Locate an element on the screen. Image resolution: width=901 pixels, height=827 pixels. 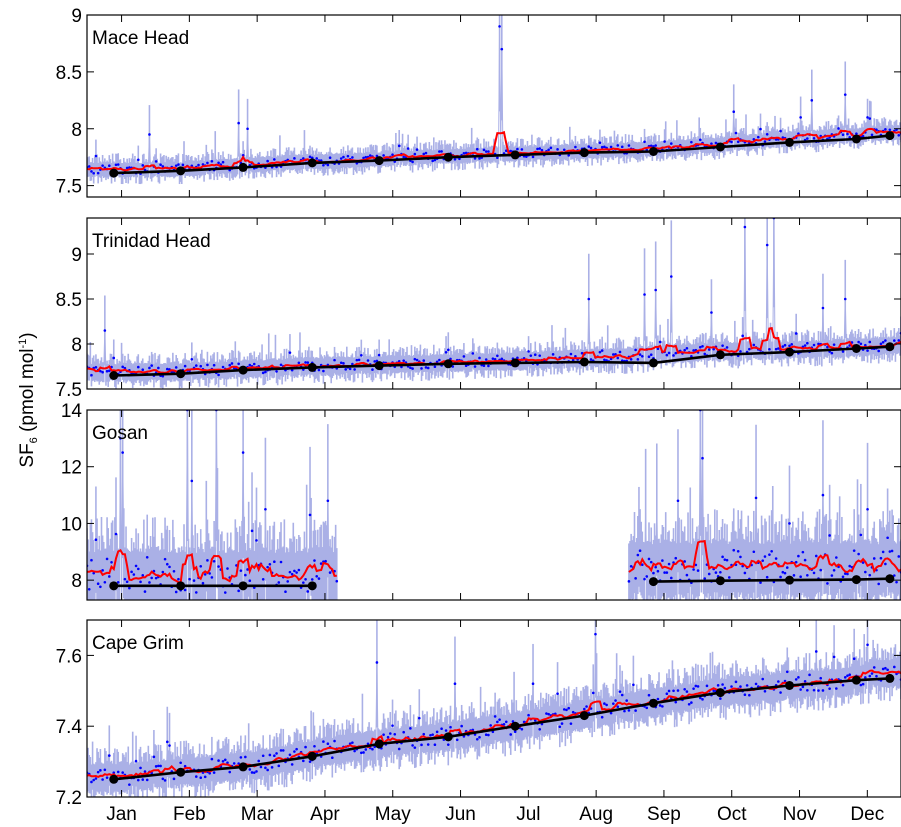
y-tick-label: 8 is located at coordinates (76, 345).